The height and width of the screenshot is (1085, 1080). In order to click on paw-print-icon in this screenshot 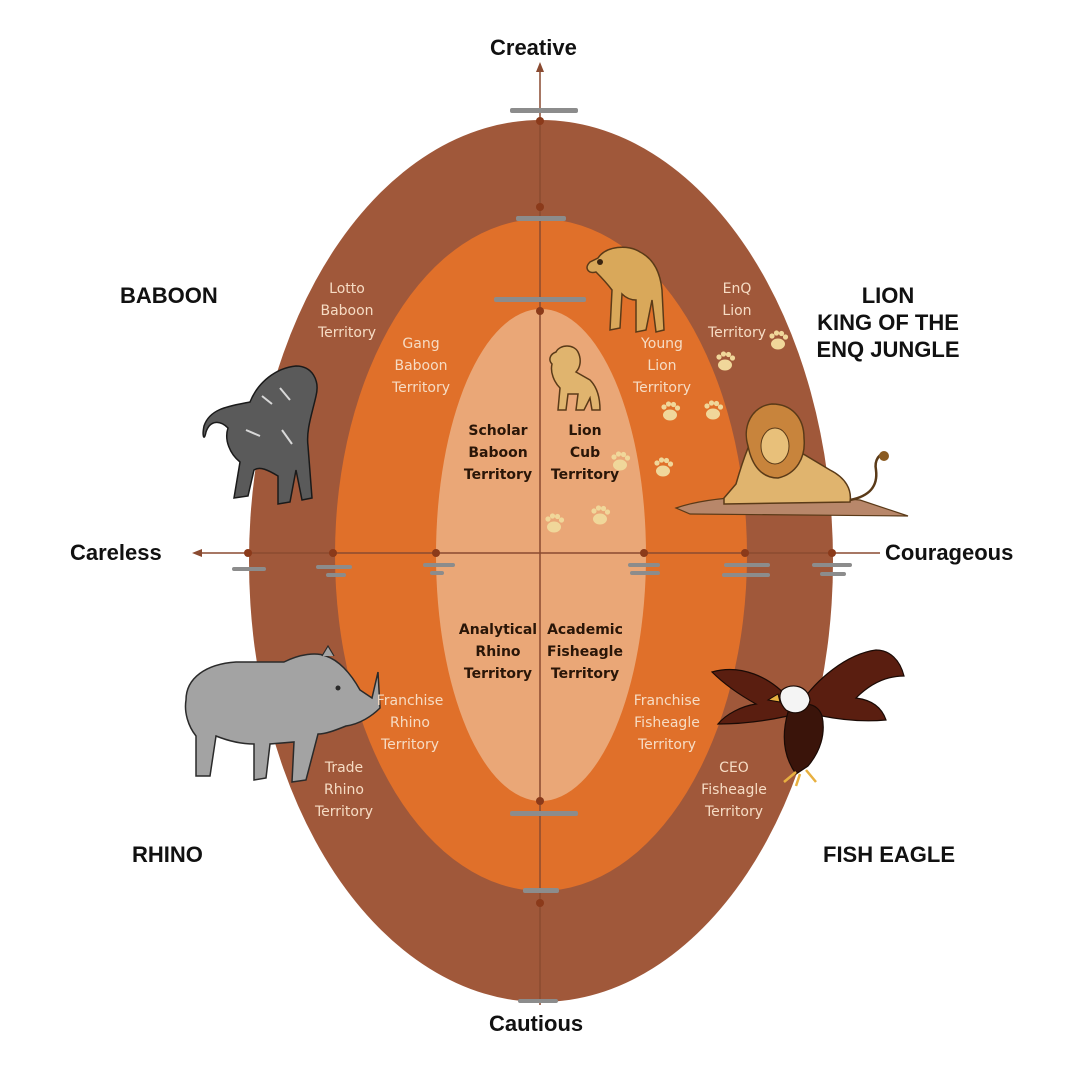, I will do `click(667, 431)`.